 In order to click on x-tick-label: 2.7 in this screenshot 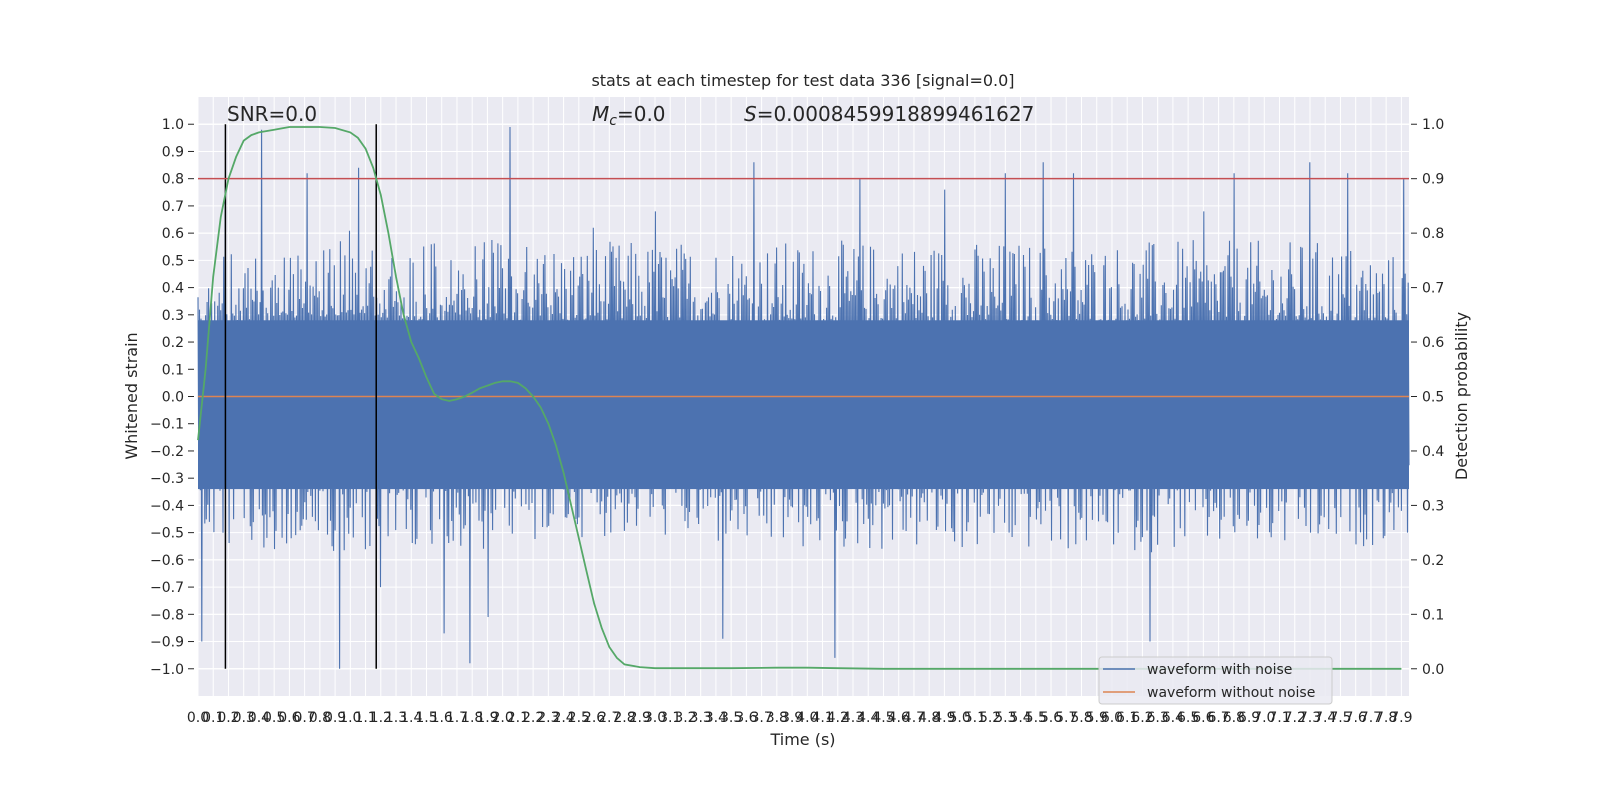, I will do `click(609, 718)`.